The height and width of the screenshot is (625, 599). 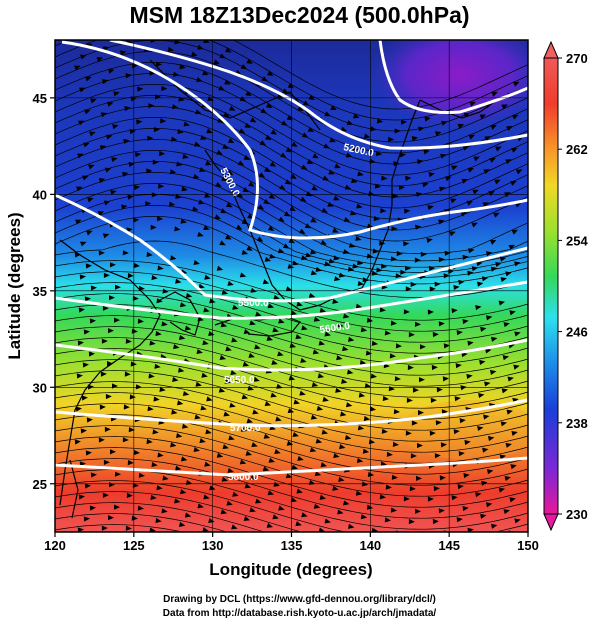 I want to click on colorbar-label: 238, so click(x=577, y=423).